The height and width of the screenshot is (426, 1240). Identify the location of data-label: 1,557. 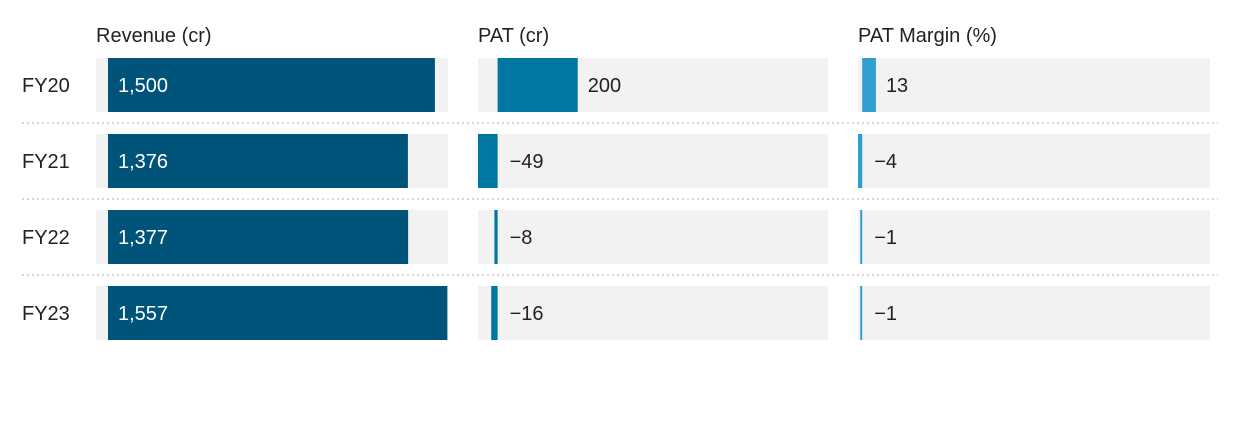
(143, 314).